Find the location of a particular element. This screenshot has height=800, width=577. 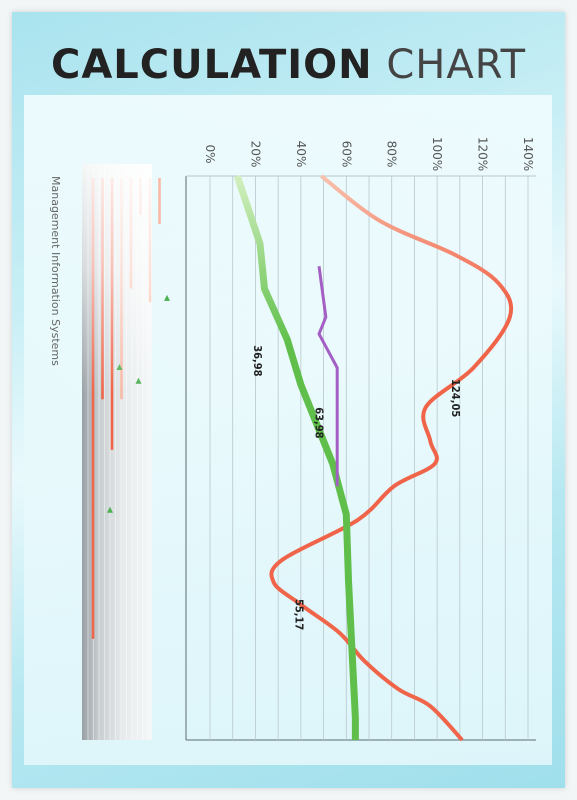

mini-marker-icon is located at coordinates (167, 297).